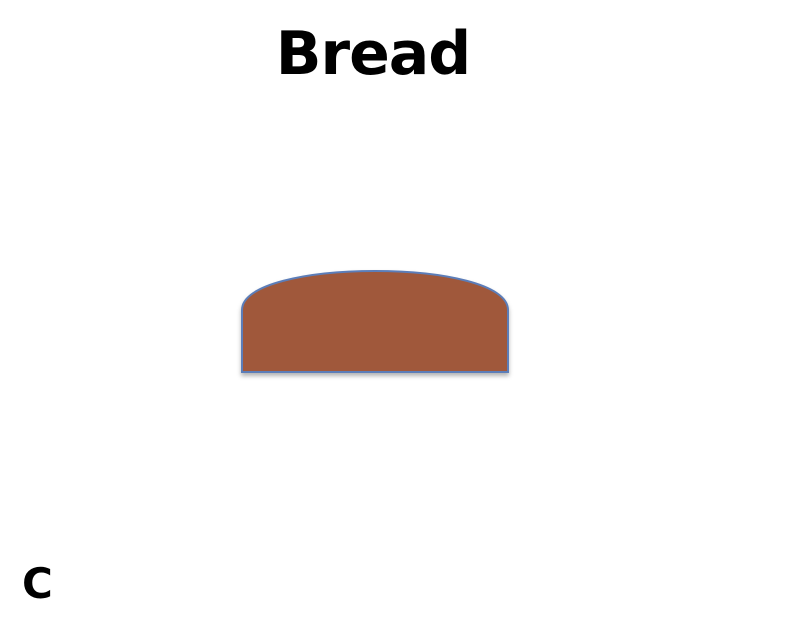 This screenshot has height=628, width=802. I want to click on corner-label: C, so click(37, 583).